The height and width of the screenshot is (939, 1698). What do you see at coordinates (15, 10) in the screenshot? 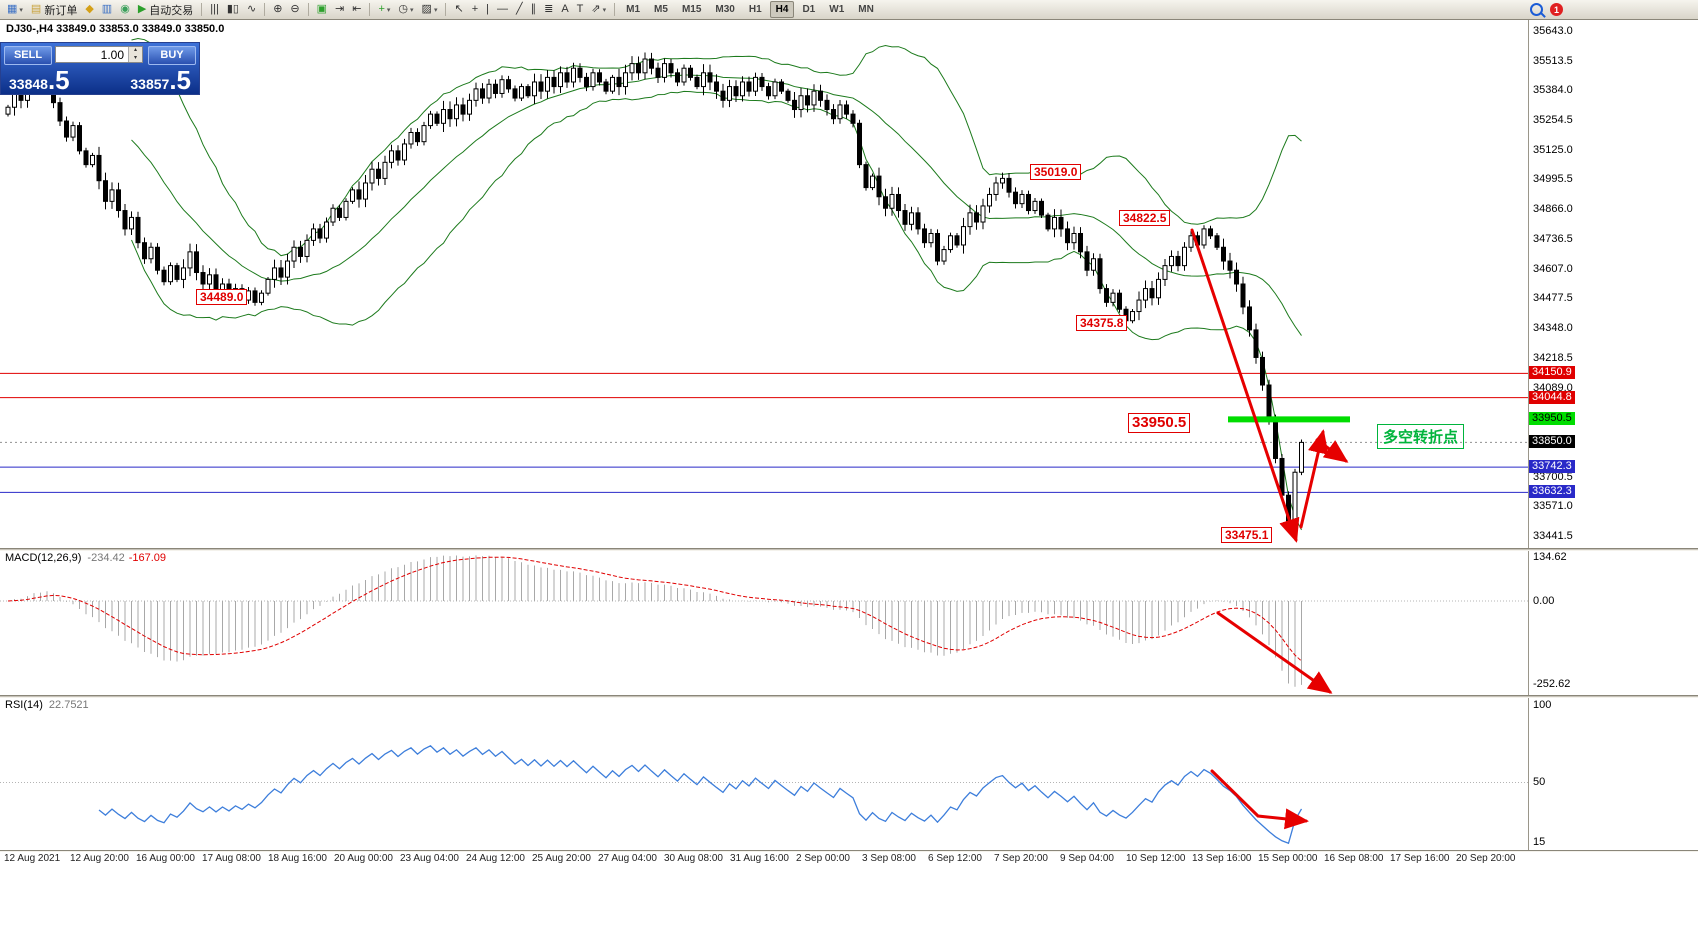
I see `new-chart-button: ▦ ▾` at bounding box center [15, 10].